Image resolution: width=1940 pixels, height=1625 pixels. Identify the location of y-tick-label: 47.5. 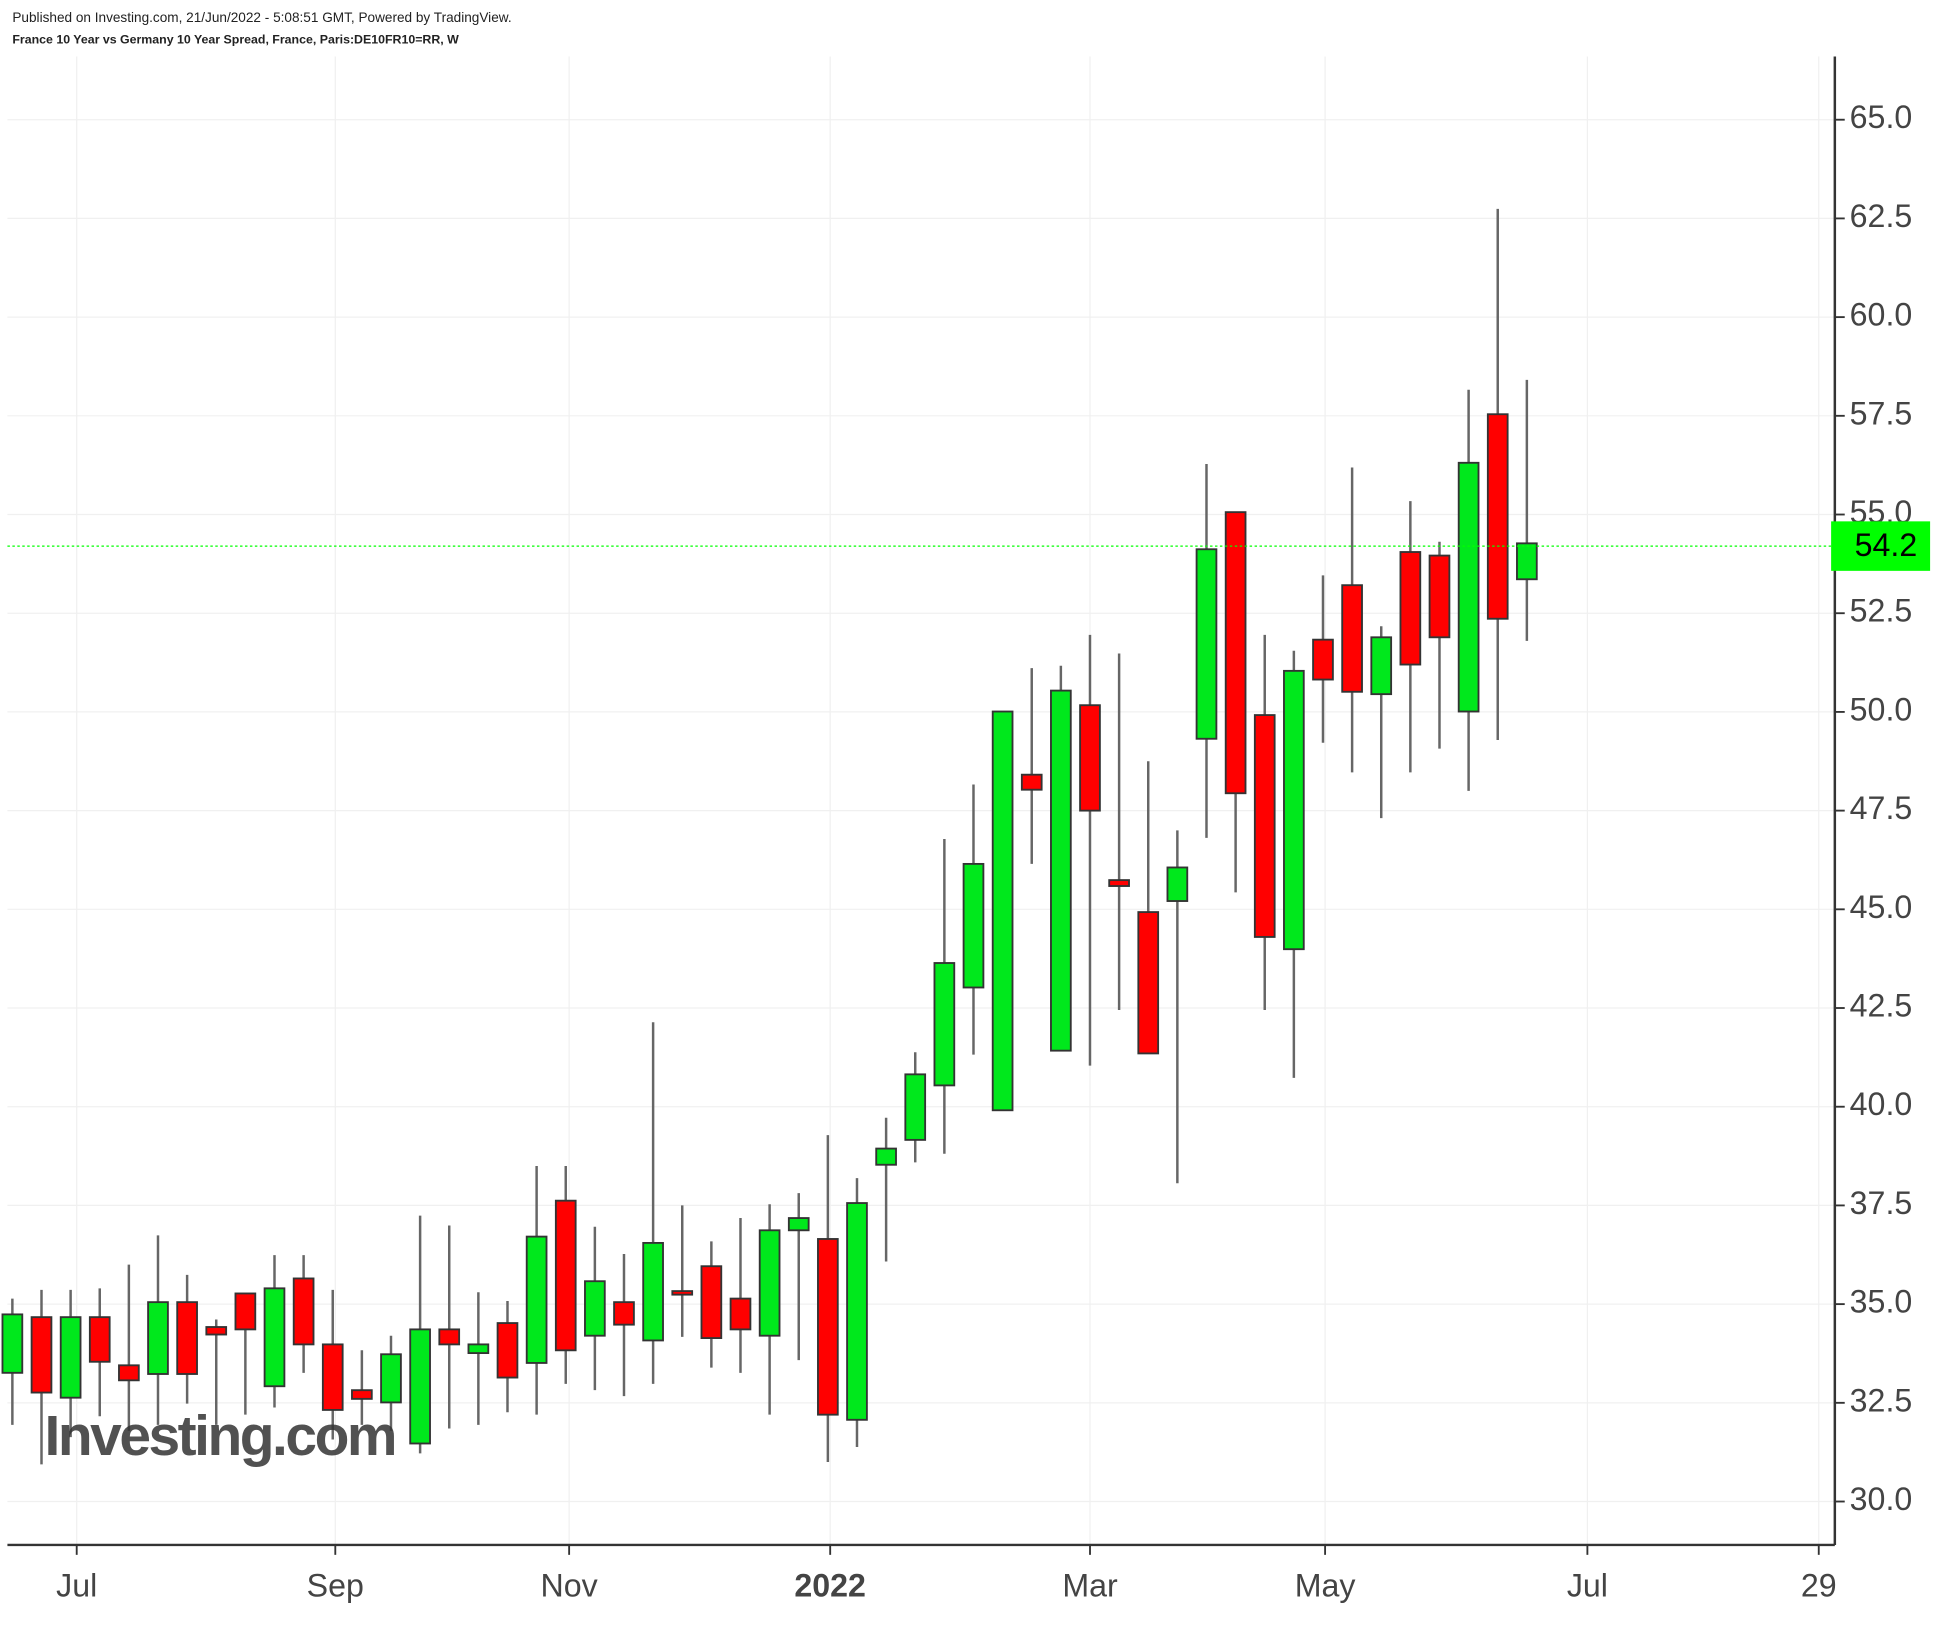
(1881, 808).